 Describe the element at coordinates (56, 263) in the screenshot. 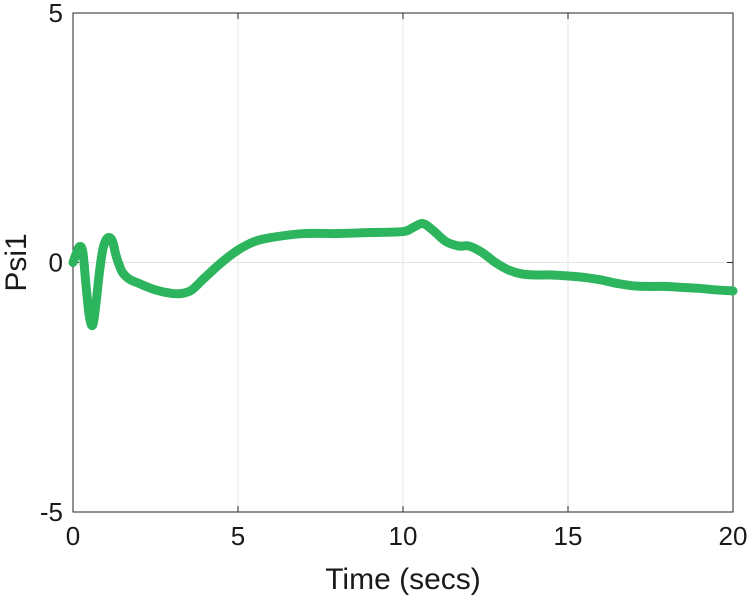

I see `y-tick-label: 0` at that location.